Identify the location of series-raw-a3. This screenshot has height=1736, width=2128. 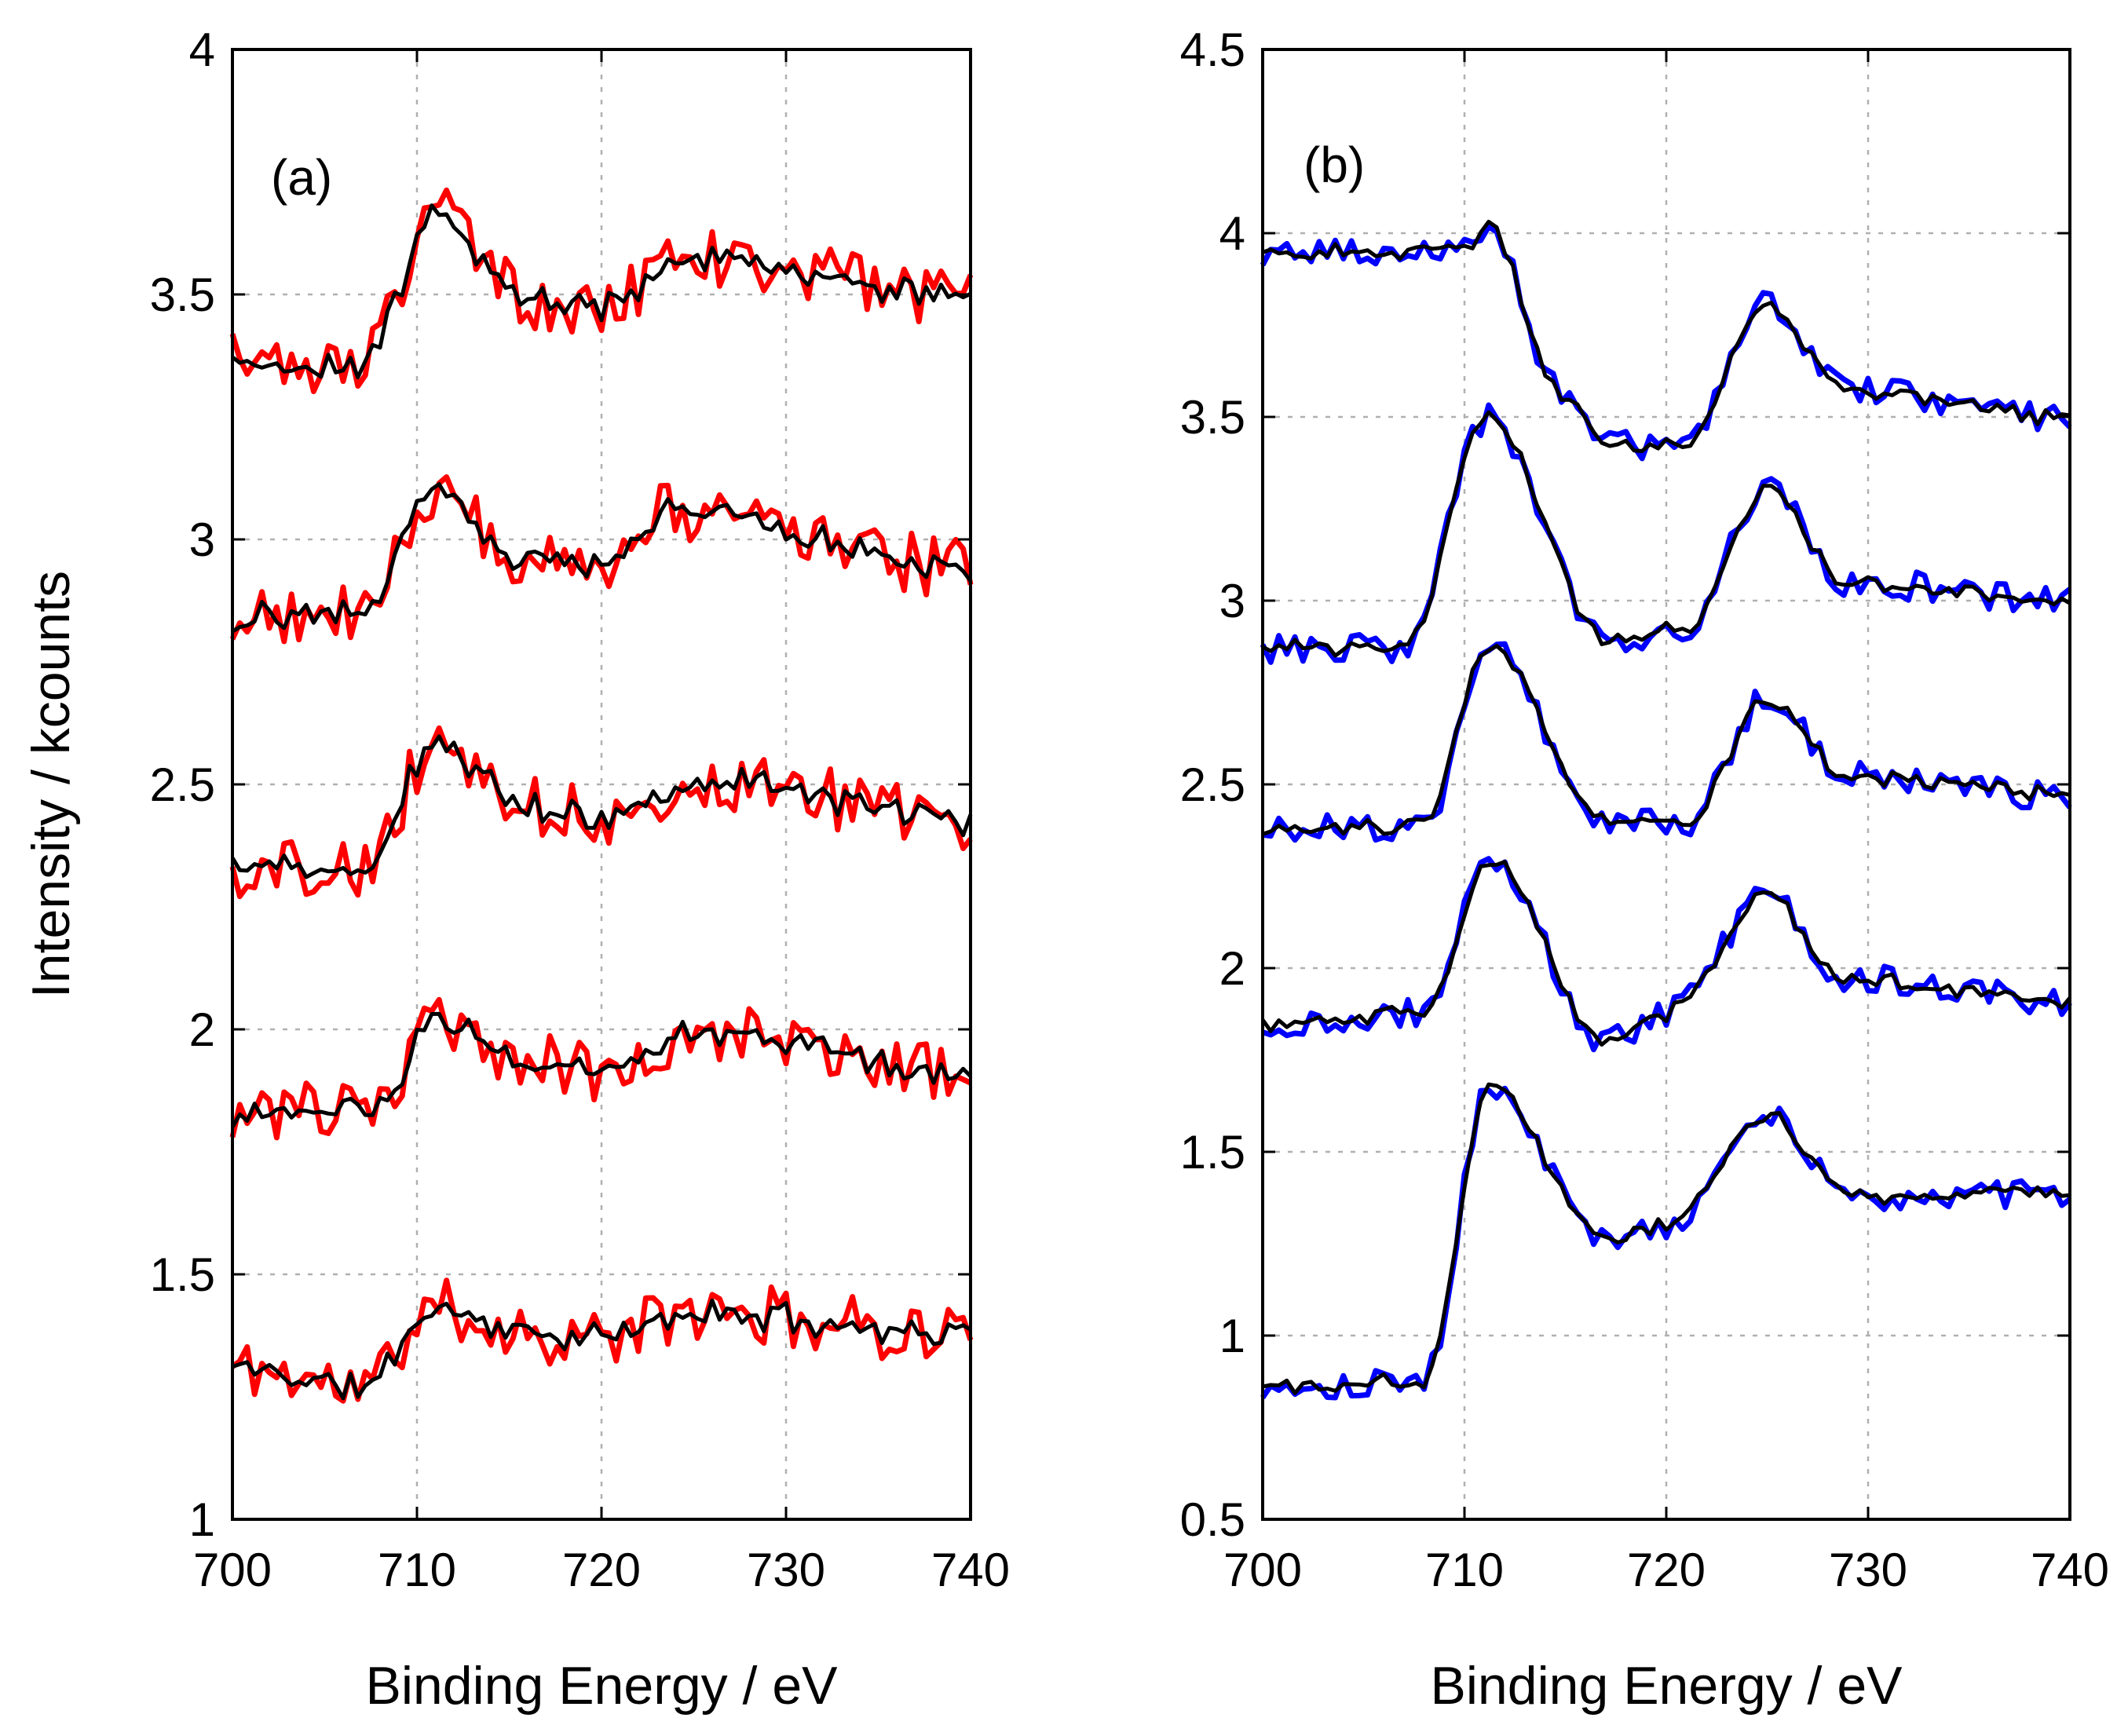
(601, 812).